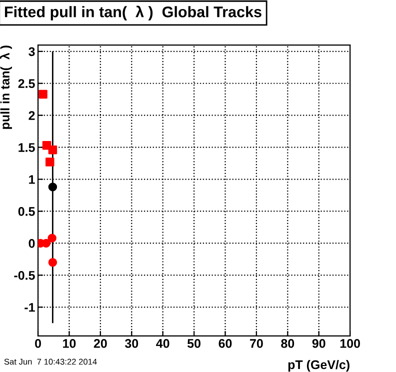  Describe the element at coordinates (100, 343) in the screenshot. I see `x-tick-label: 20` at that location.